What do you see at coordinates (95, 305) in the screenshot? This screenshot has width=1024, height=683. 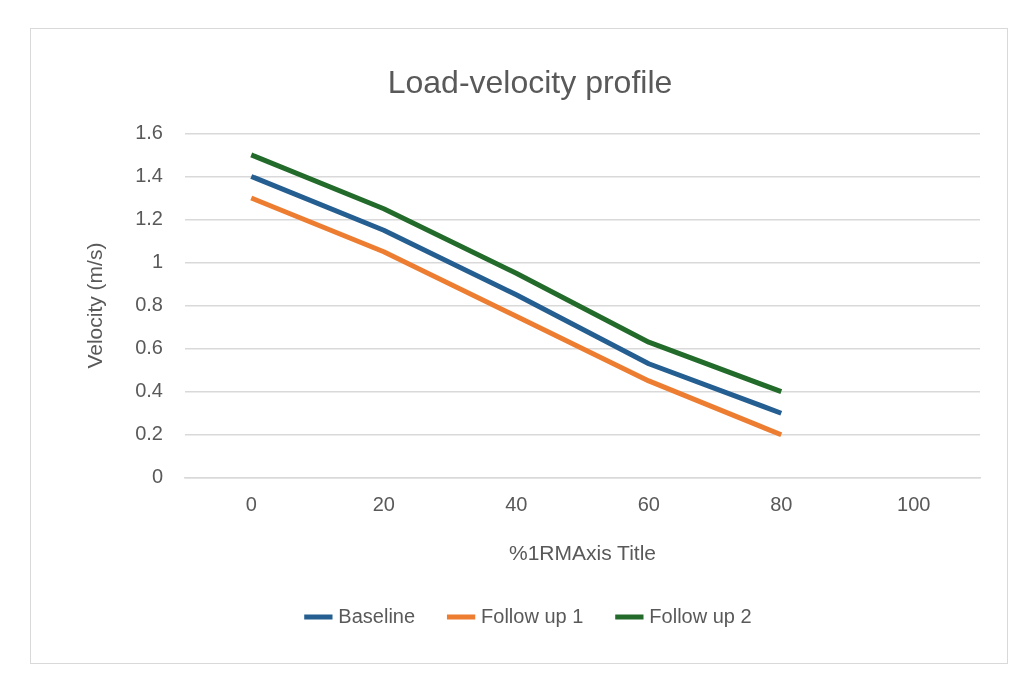 I see `y-axis-title: Velocity (m/s)` at bounding box center [95, 305].